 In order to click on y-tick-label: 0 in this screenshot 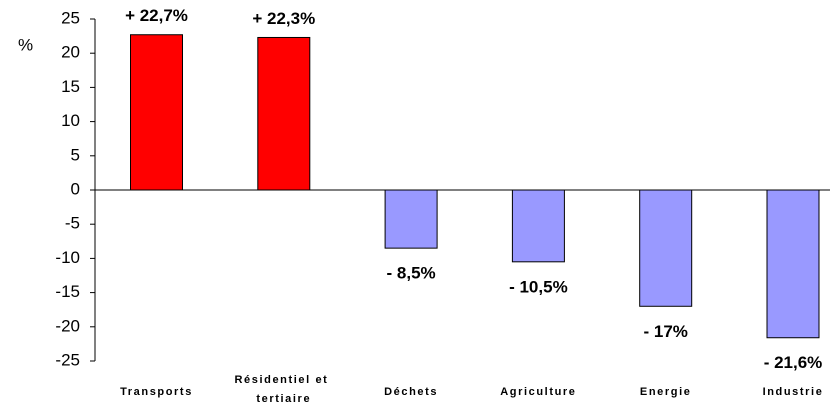, I will do `click(75, 188)`.